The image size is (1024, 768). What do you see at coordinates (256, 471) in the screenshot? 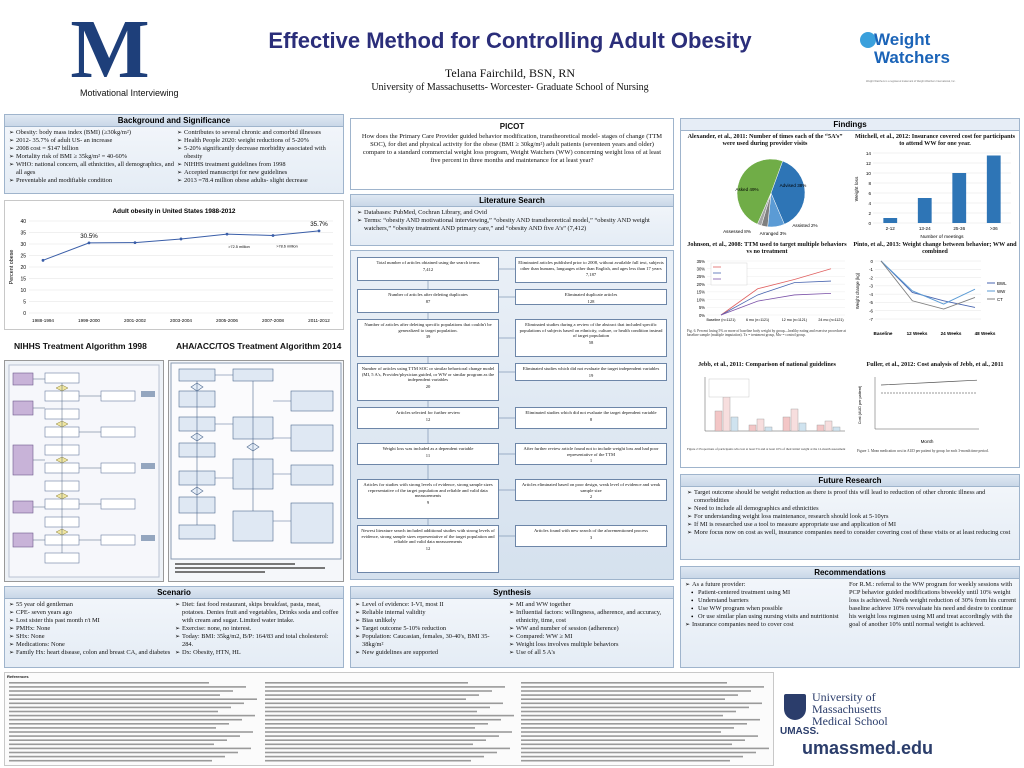
I see `aha-algorithm-image` at bounding box center [256, 471].